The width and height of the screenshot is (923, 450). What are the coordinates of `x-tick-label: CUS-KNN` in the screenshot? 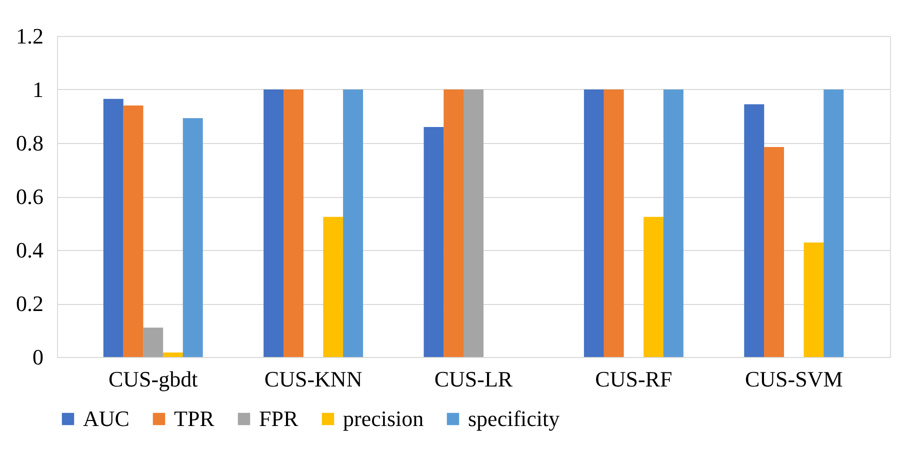 It's located at (313, 379).